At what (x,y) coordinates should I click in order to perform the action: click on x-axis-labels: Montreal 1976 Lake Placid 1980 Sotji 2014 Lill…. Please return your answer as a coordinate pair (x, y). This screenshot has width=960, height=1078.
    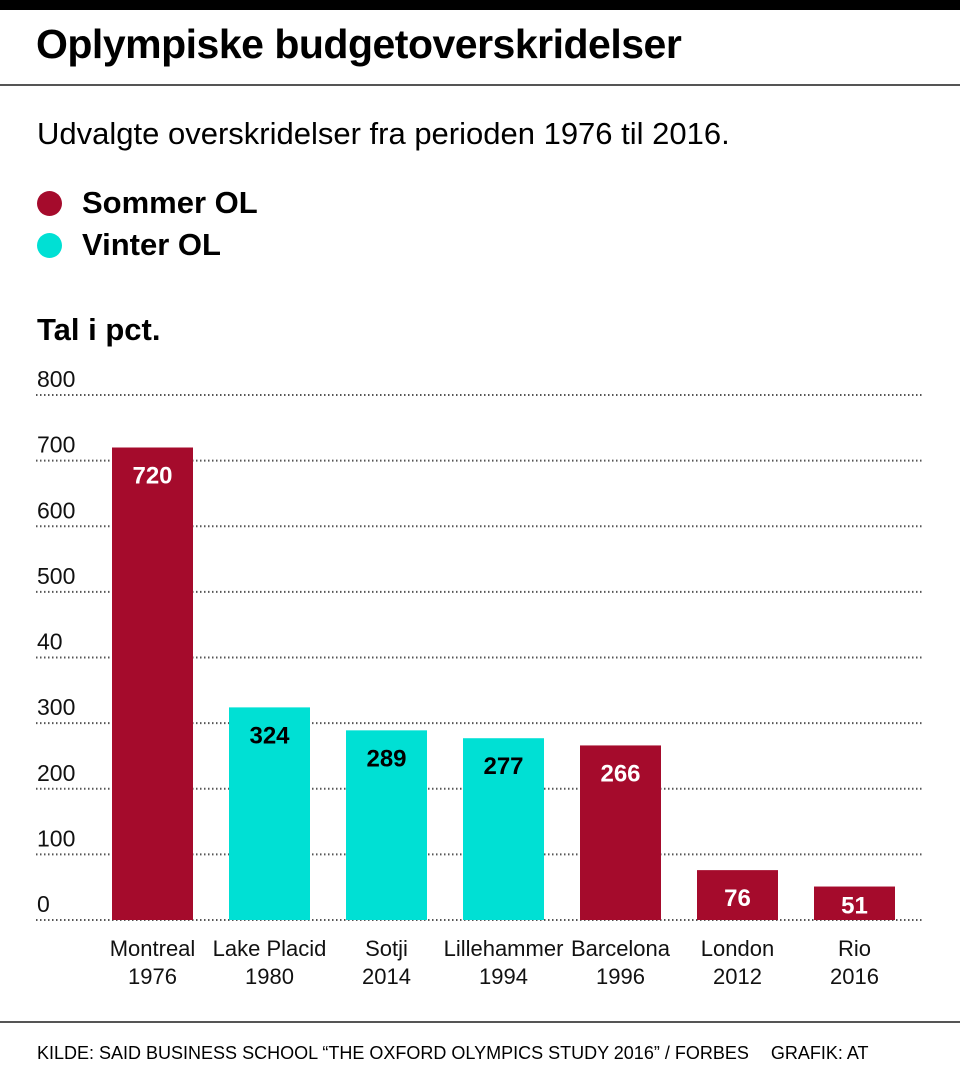
    Looking at the image, I should click on (494, 962).